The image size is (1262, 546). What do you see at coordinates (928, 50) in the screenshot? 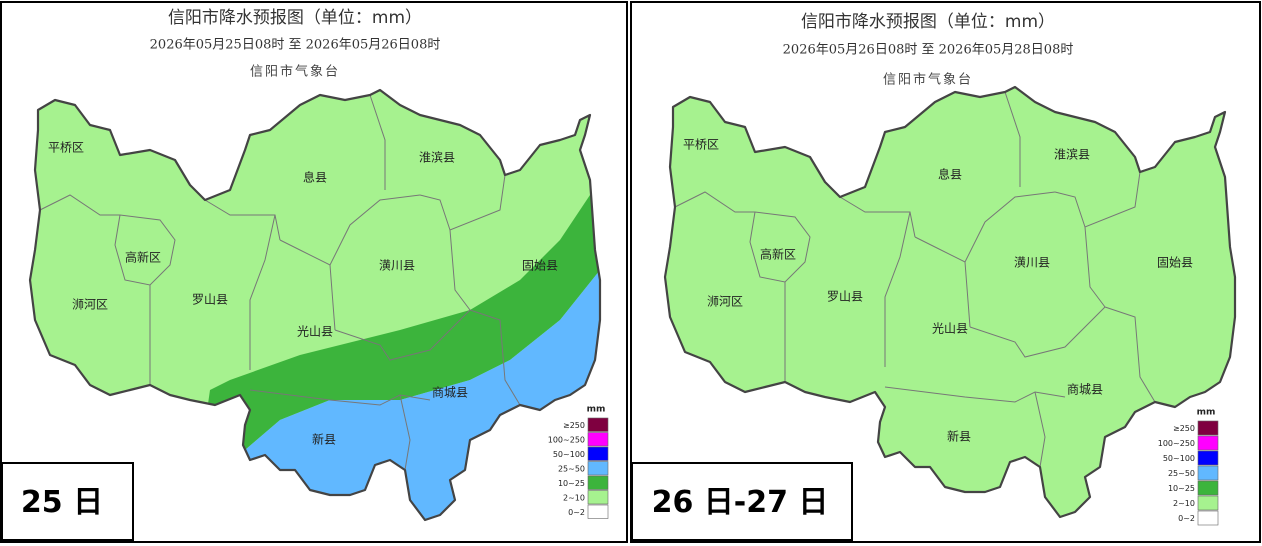
I see `map-period: 2026年05月26日08时 至 2026年05月28日08时` at bounding box center [928, 50].